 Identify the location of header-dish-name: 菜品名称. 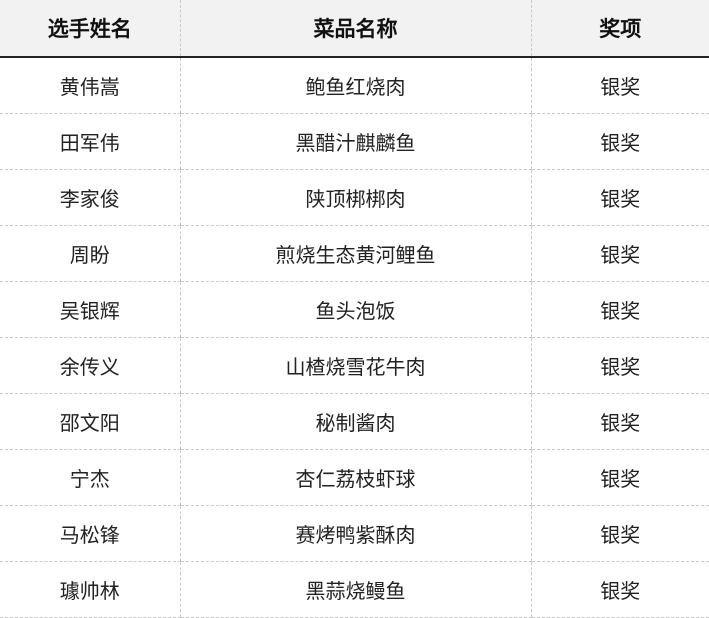
(355, 29).